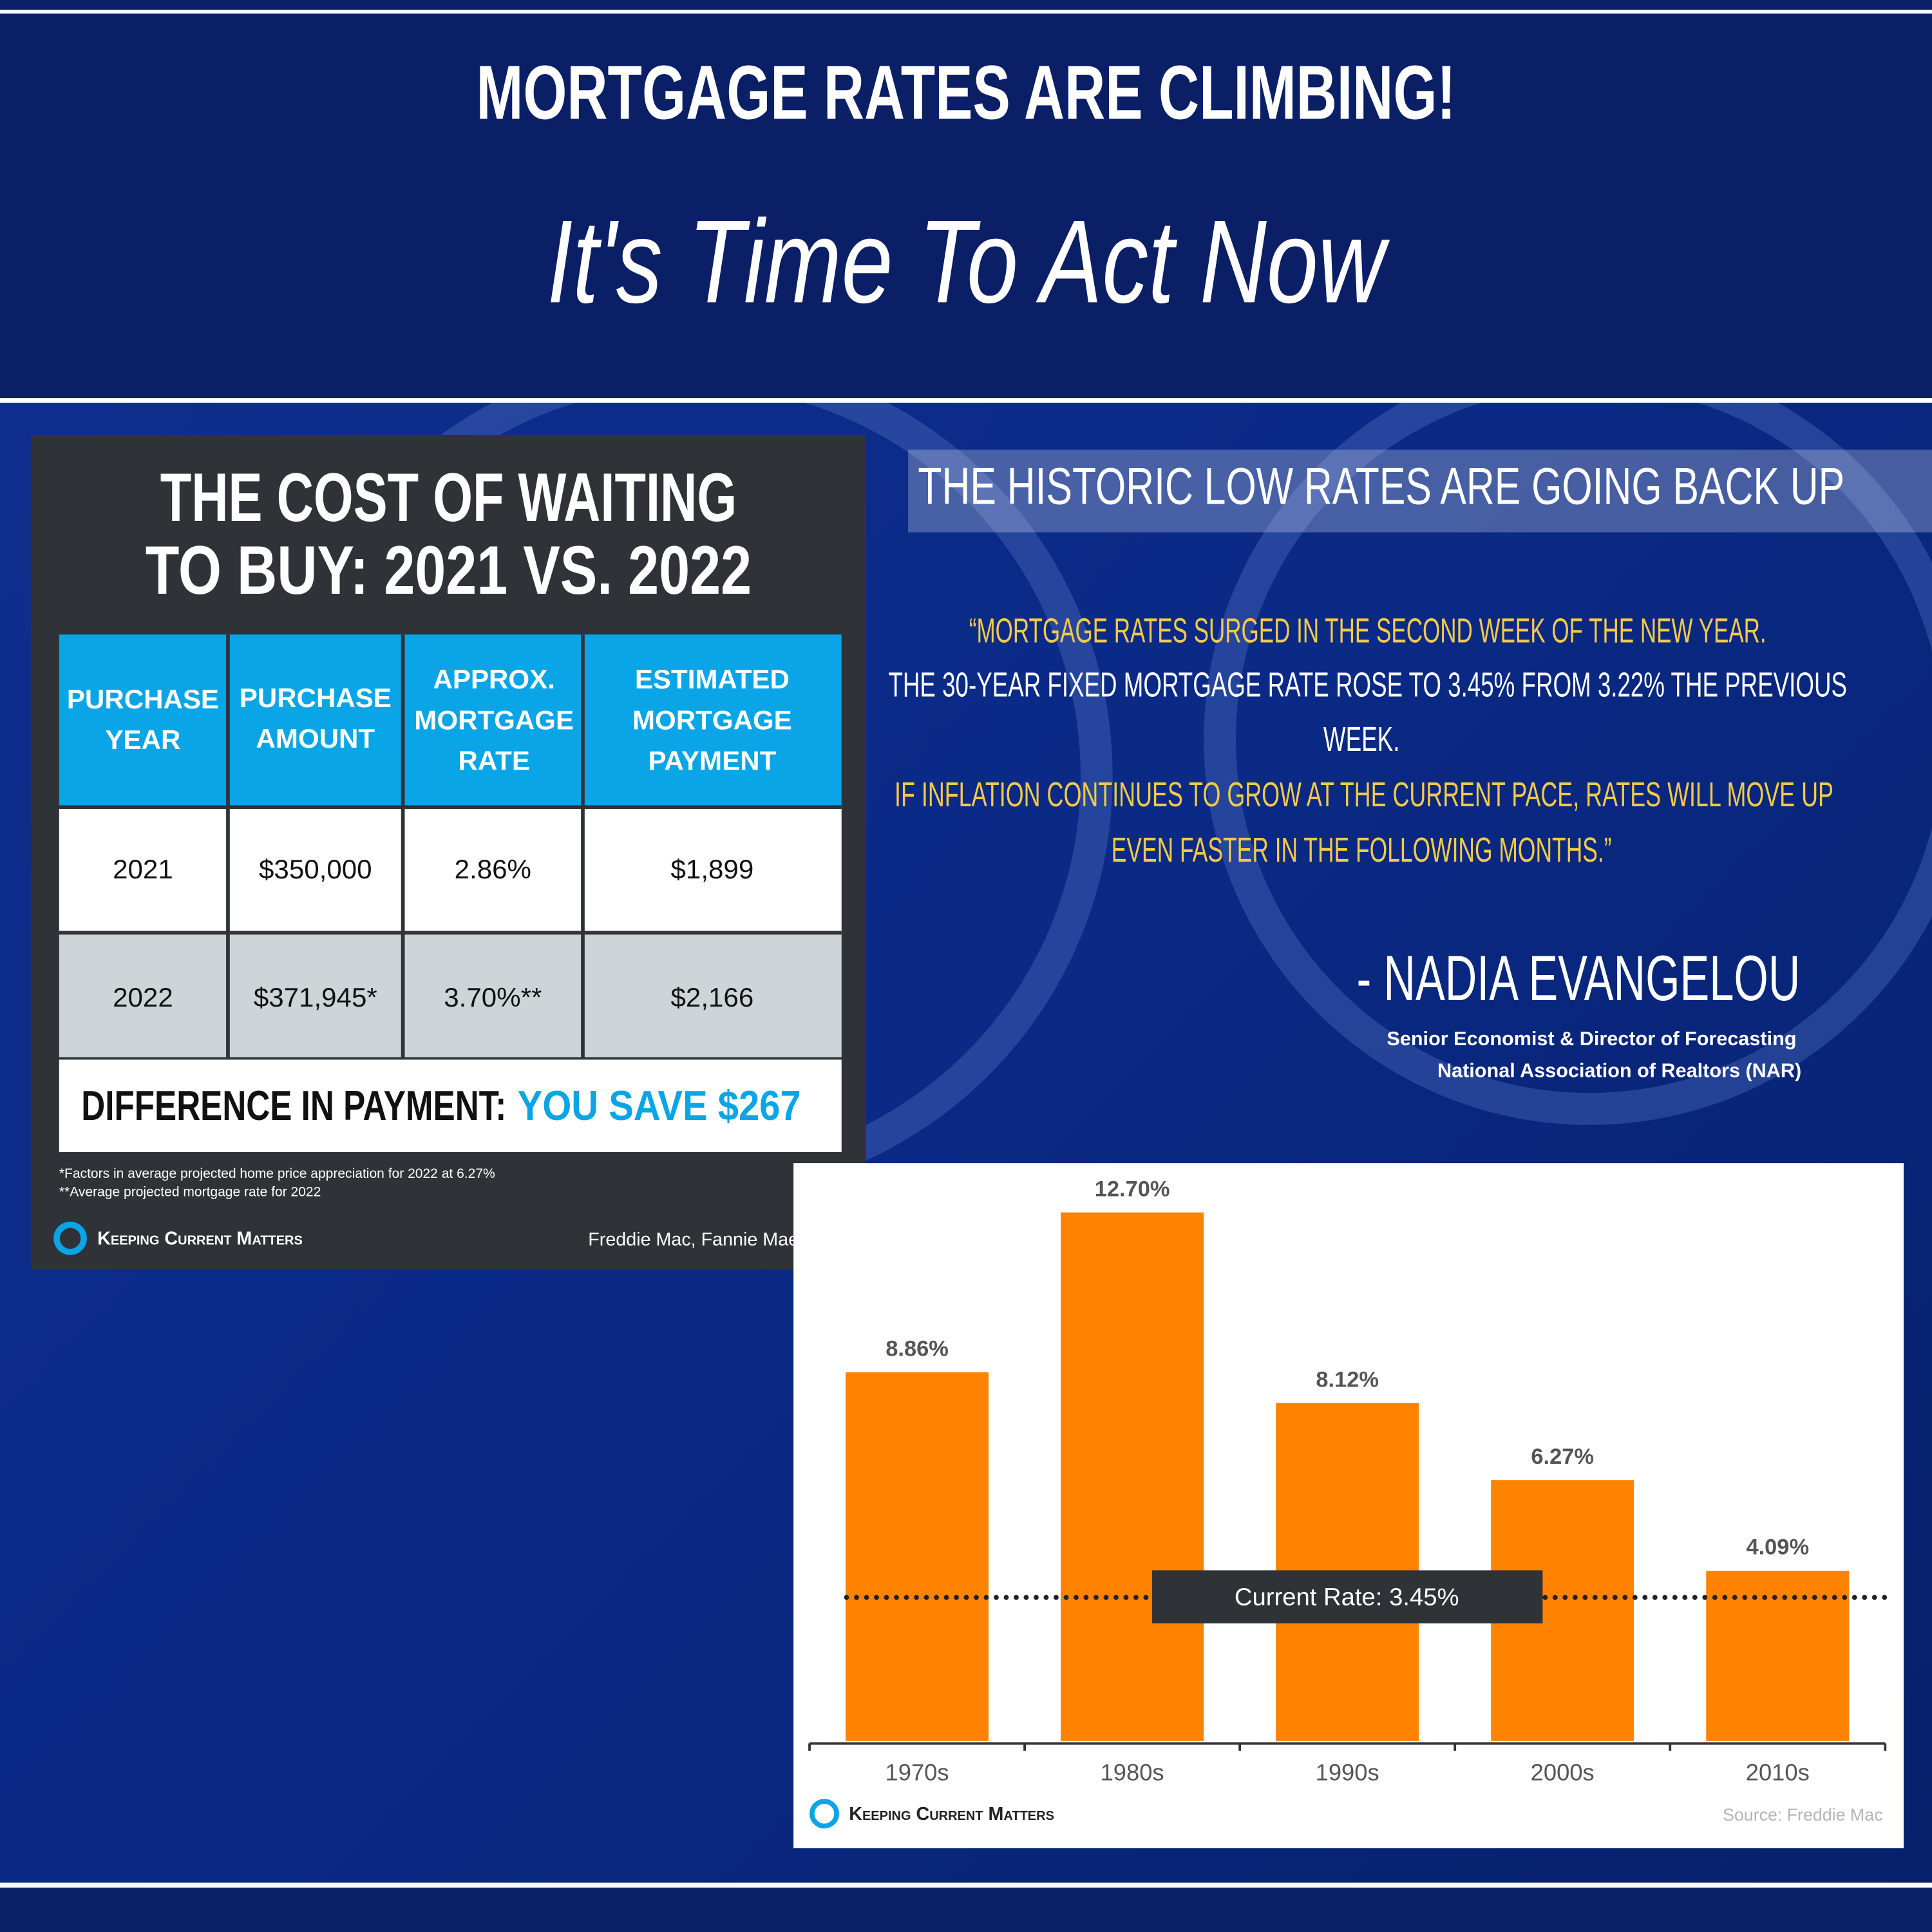 The height and width of the screenshot is (1932, 1932). Describe the element at coordinates (143, 869) in the screenshot. I see `cell: 2021` at that location.